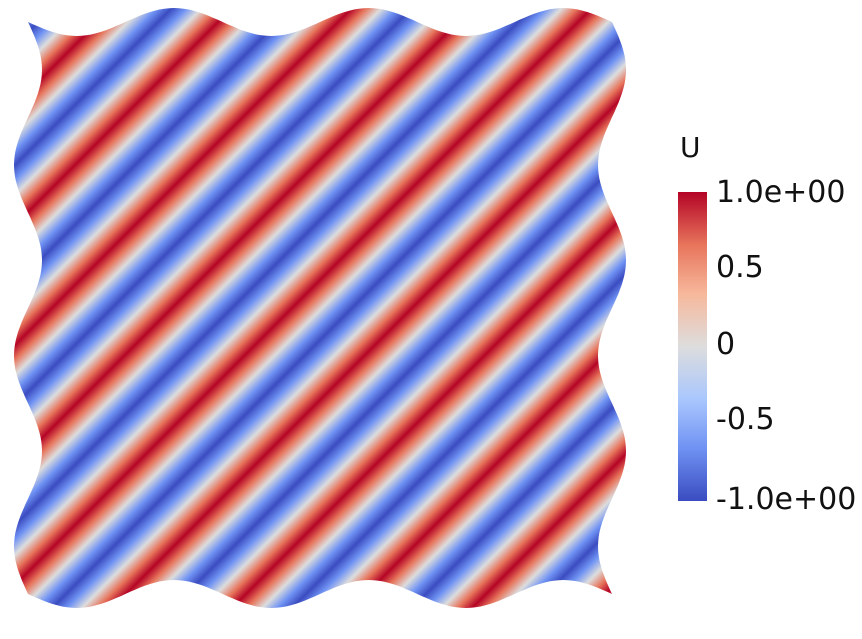 The image size is (862, 639). What do you see at coordinates (690, 147) in the screenshot?
I see `colorbar-title: U` at bounding box center [690, 147].